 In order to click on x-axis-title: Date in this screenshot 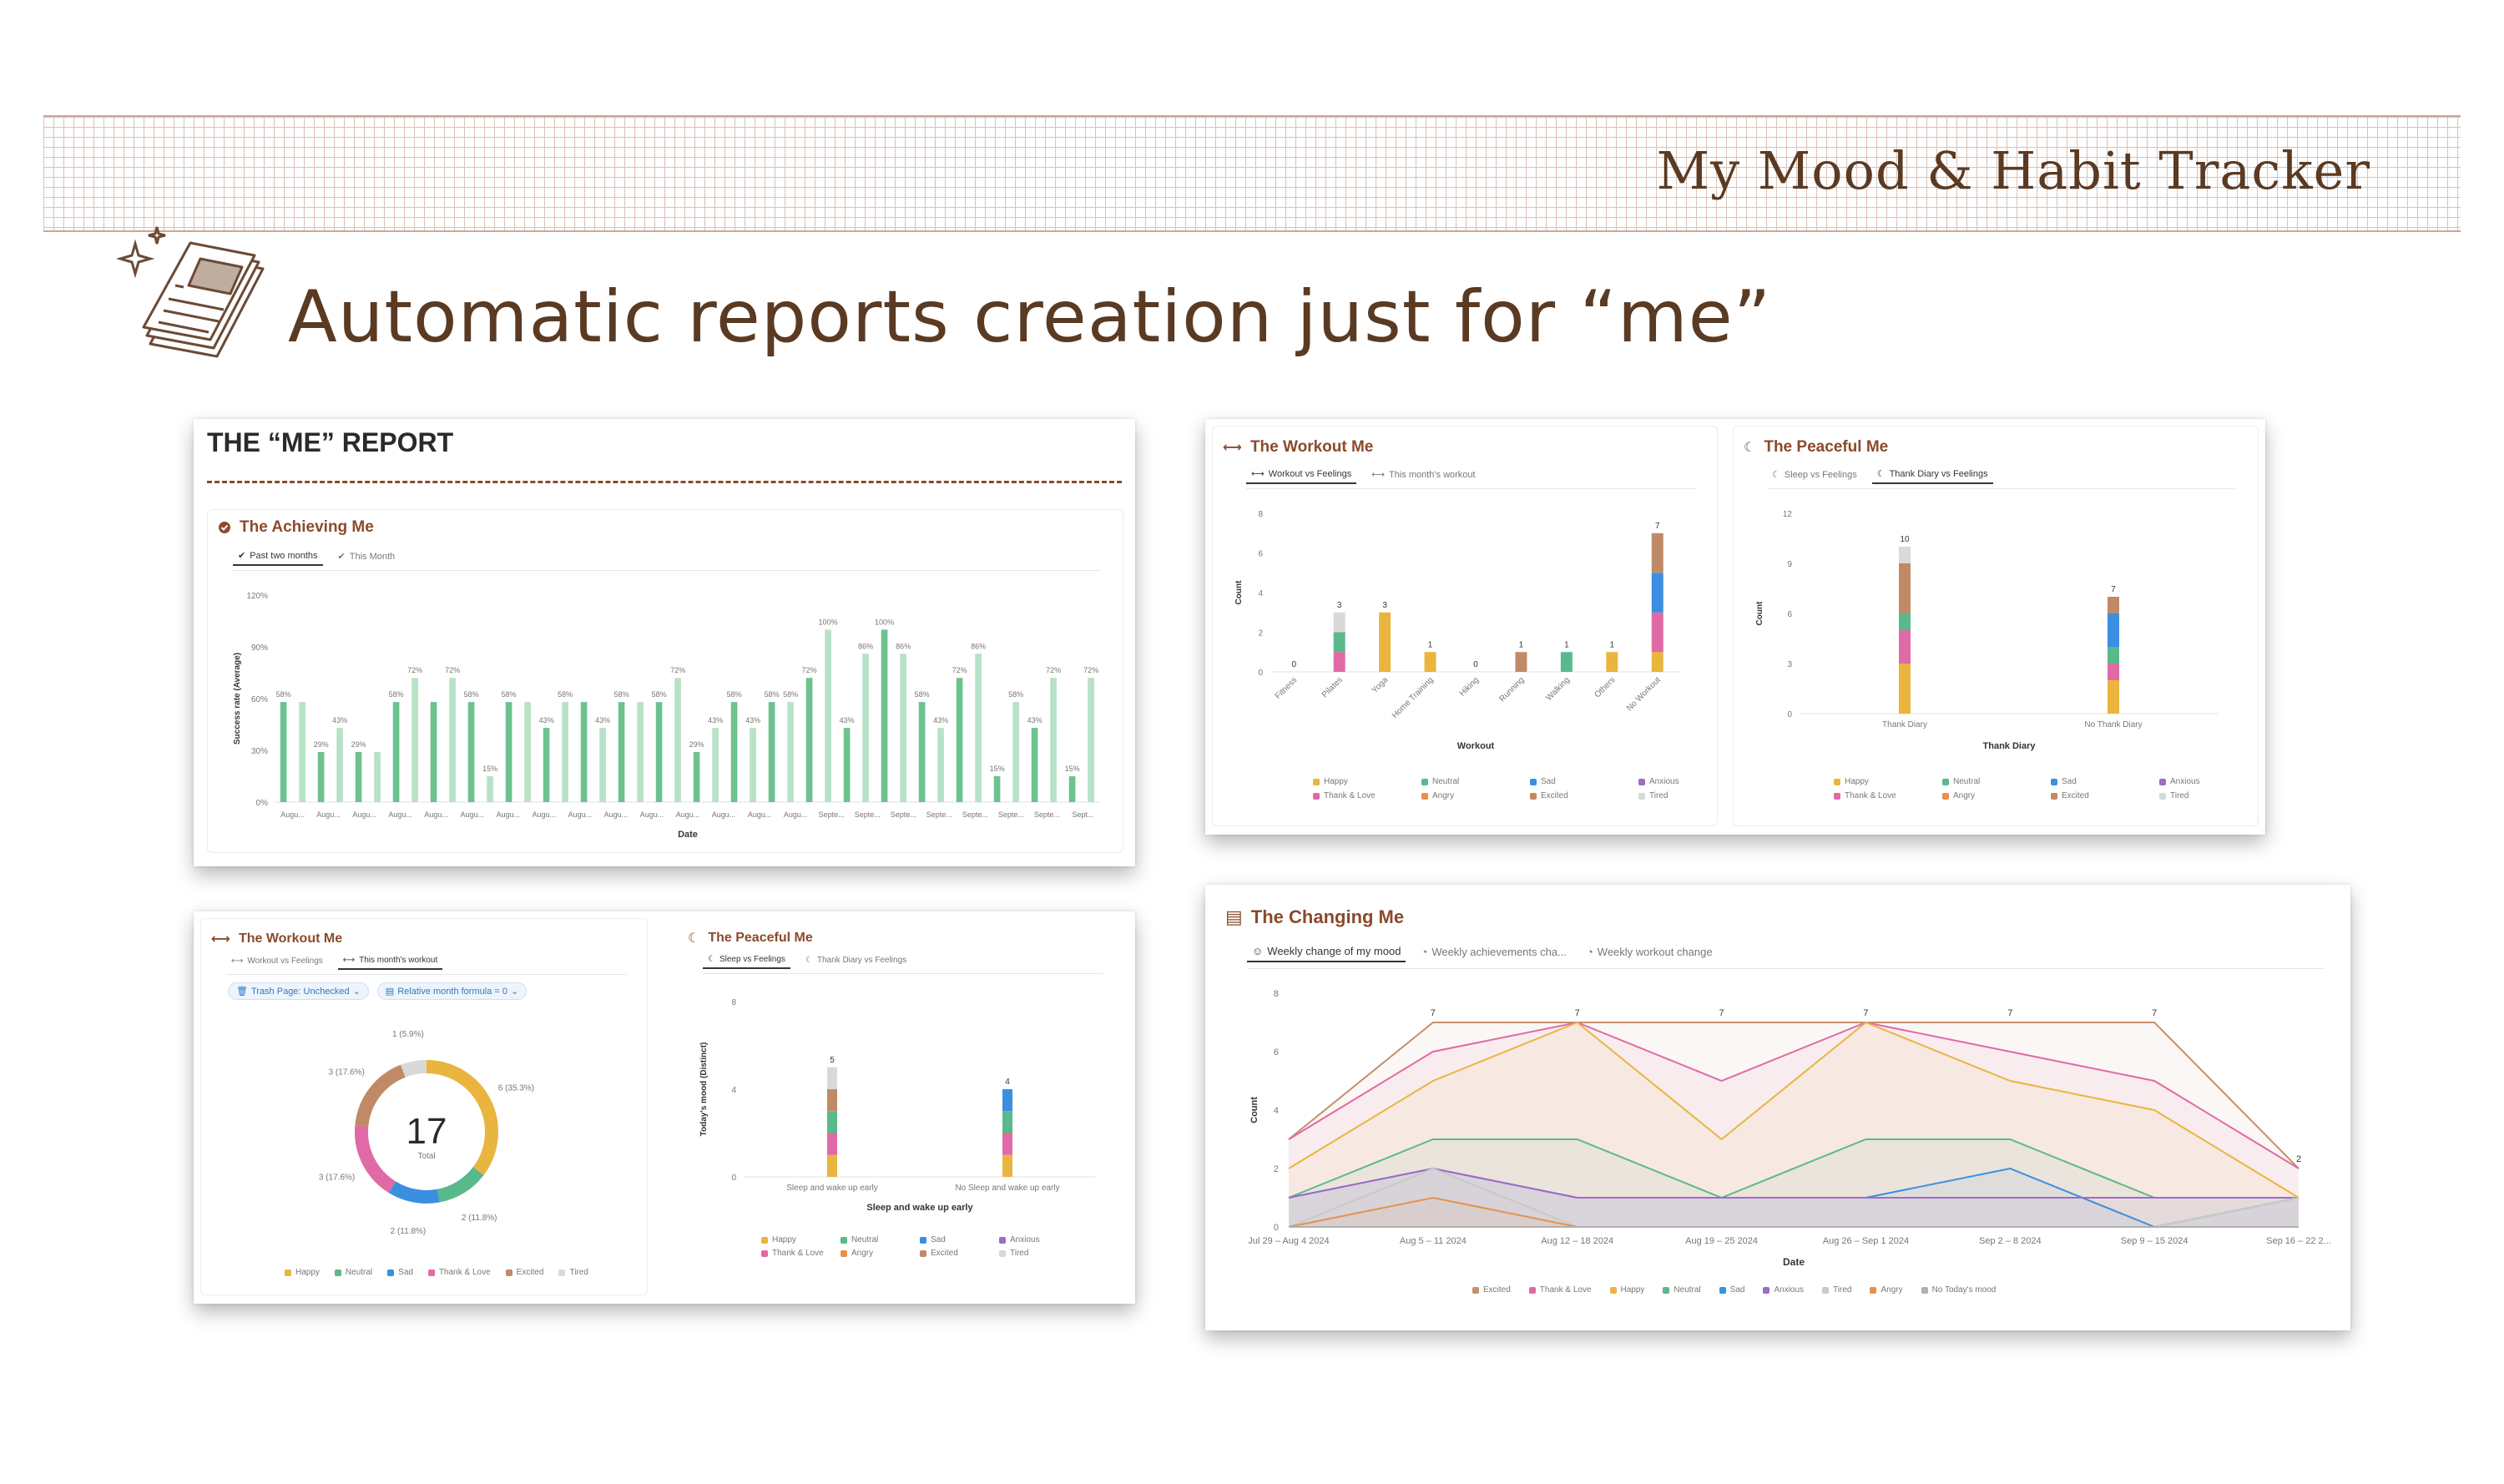, I will do `click(1794, 1262)`.